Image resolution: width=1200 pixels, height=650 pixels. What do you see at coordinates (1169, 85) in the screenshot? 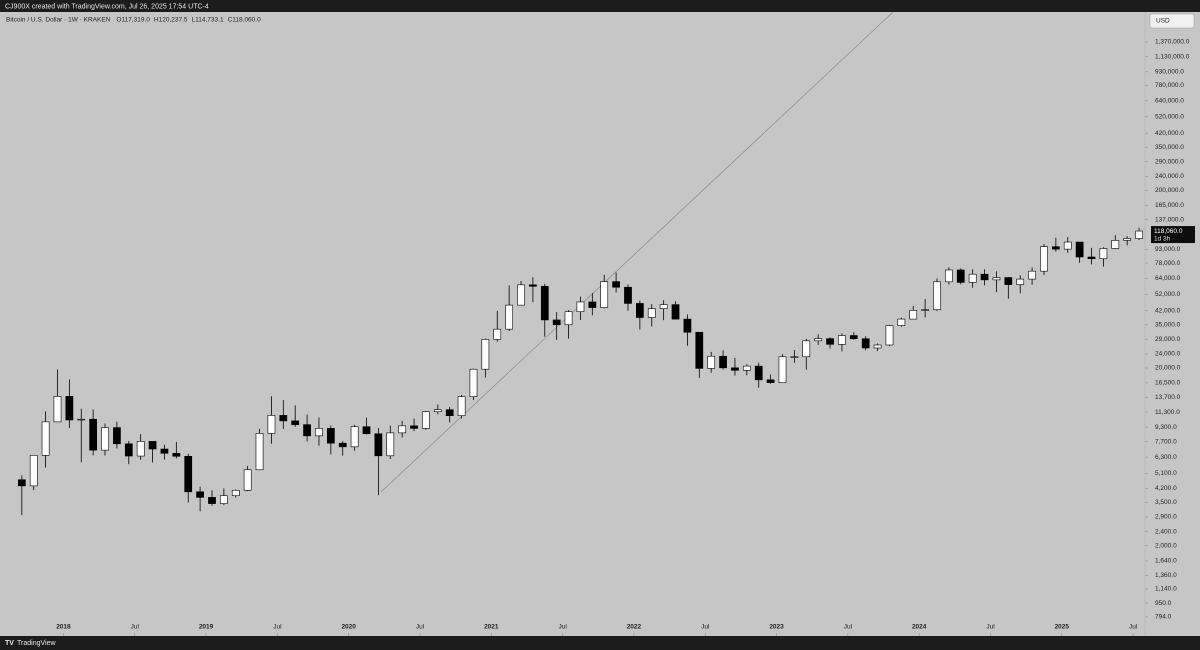
I see `y-tick-label: 780,000.0` at bounding box center [1169, 85].